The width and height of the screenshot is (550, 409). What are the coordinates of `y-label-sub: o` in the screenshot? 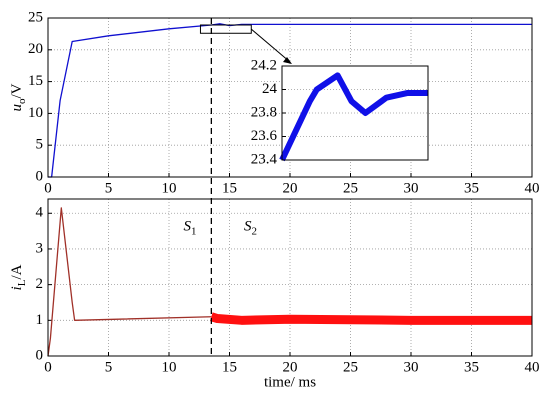 It's located at (22, 101).